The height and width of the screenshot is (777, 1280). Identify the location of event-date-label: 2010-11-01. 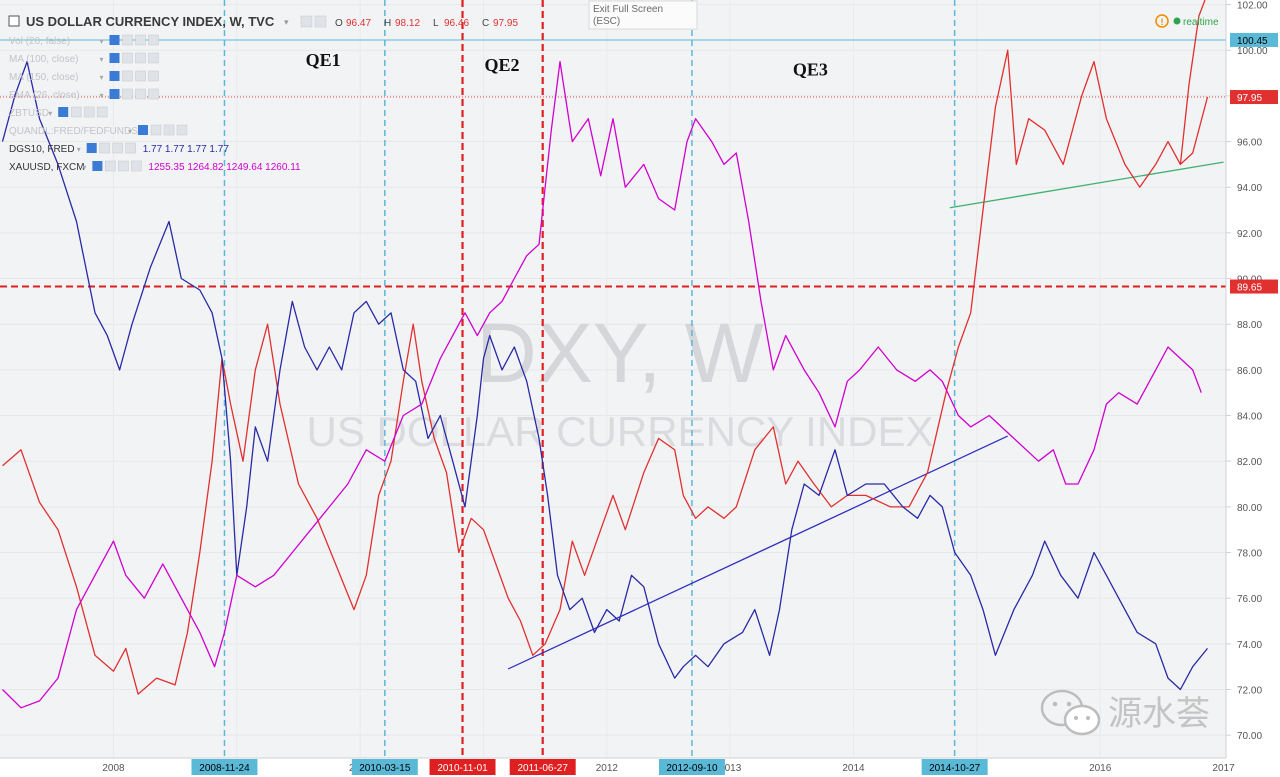
(462, 768).